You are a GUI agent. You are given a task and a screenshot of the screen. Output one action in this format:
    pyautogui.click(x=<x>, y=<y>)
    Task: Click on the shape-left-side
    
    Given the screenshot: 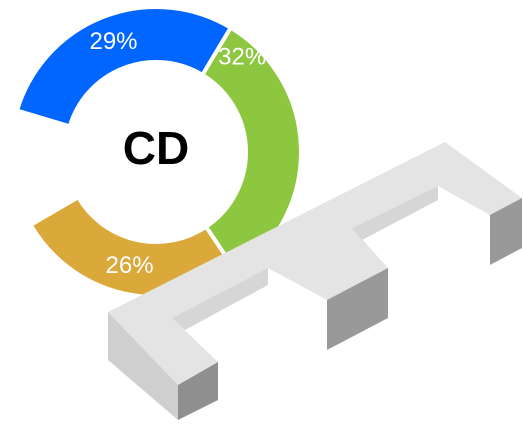 What is the action you would take?
    pyautogui.click(x=143, y=366)
    